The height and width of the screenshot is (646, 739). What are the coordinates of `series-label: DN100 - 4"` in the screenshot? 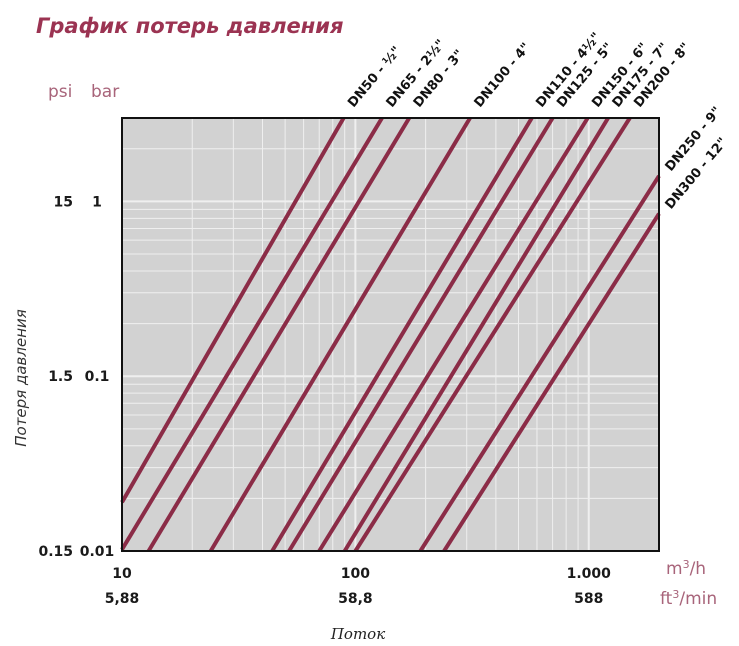 It's located at (503, 75).